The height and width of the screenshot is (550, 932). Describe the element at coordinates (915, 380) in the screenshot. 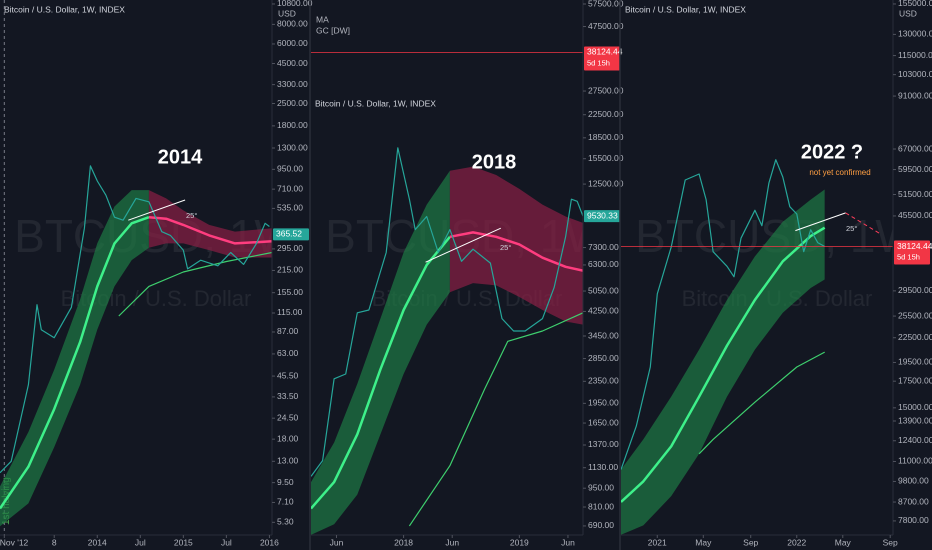

I see `y-tick-label: 17500.00` at that location.